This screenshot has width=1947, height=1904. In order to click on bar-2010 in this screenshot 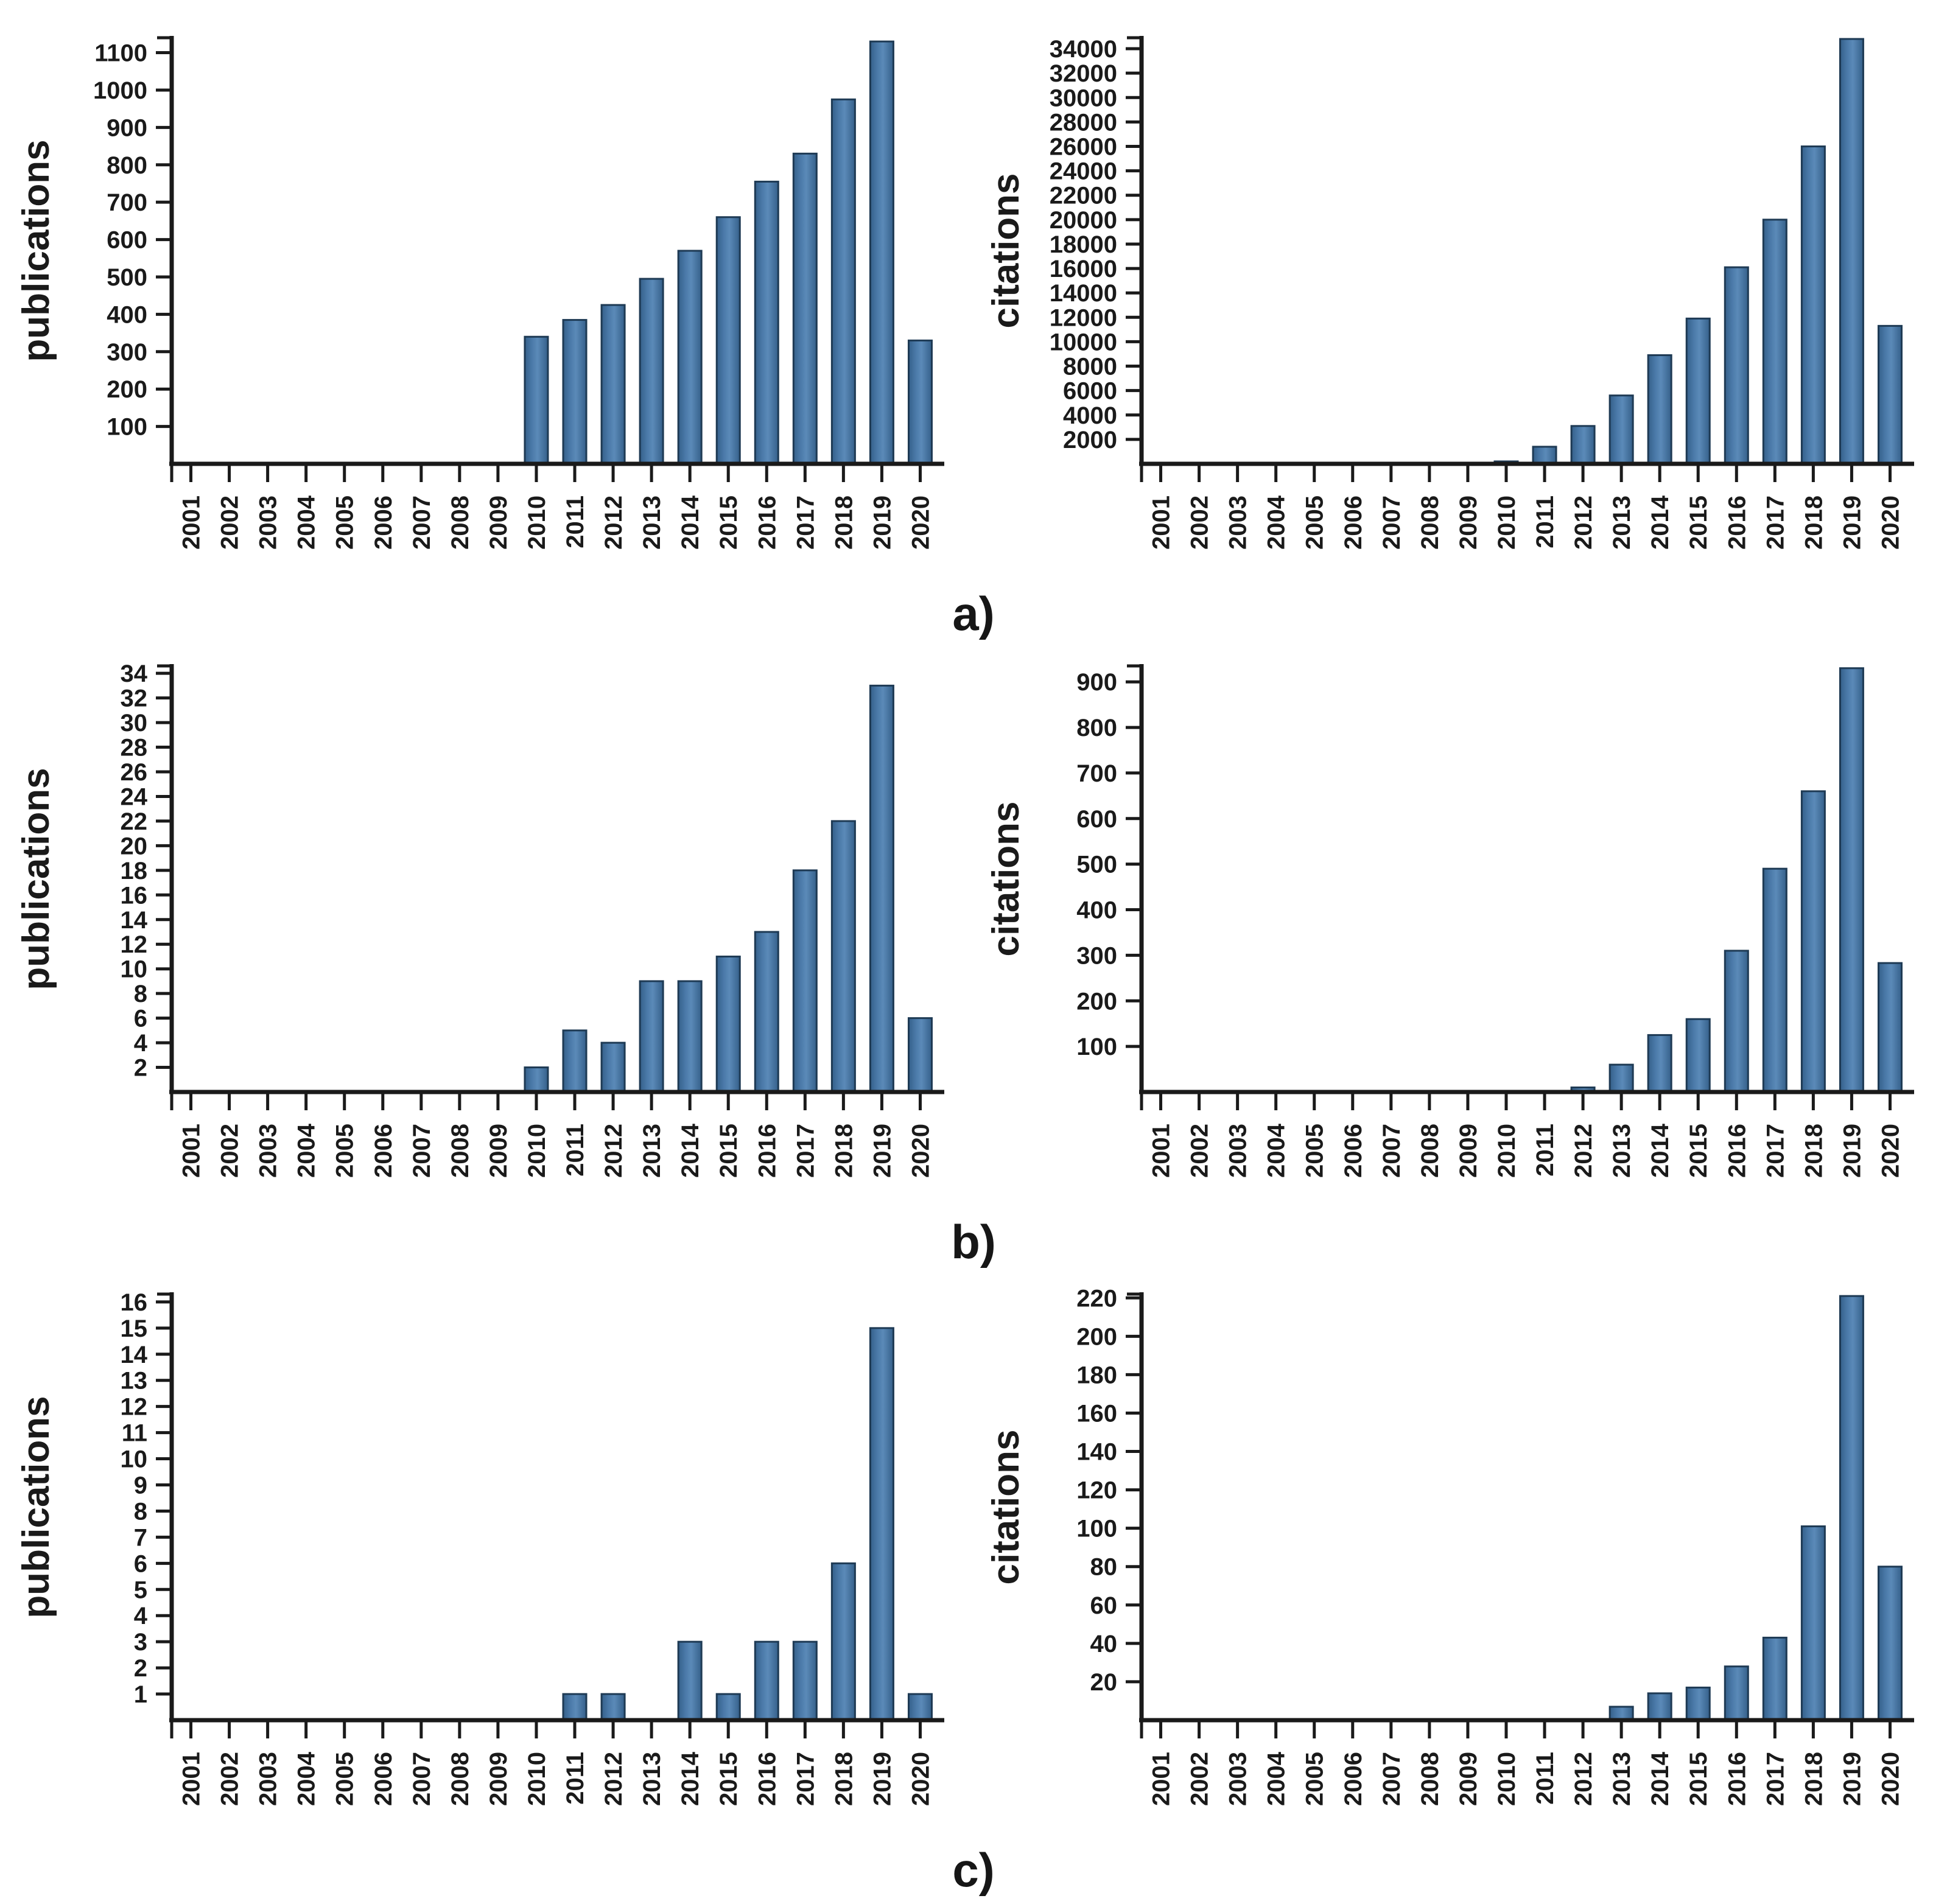, I will do `click(536, 1079)`.